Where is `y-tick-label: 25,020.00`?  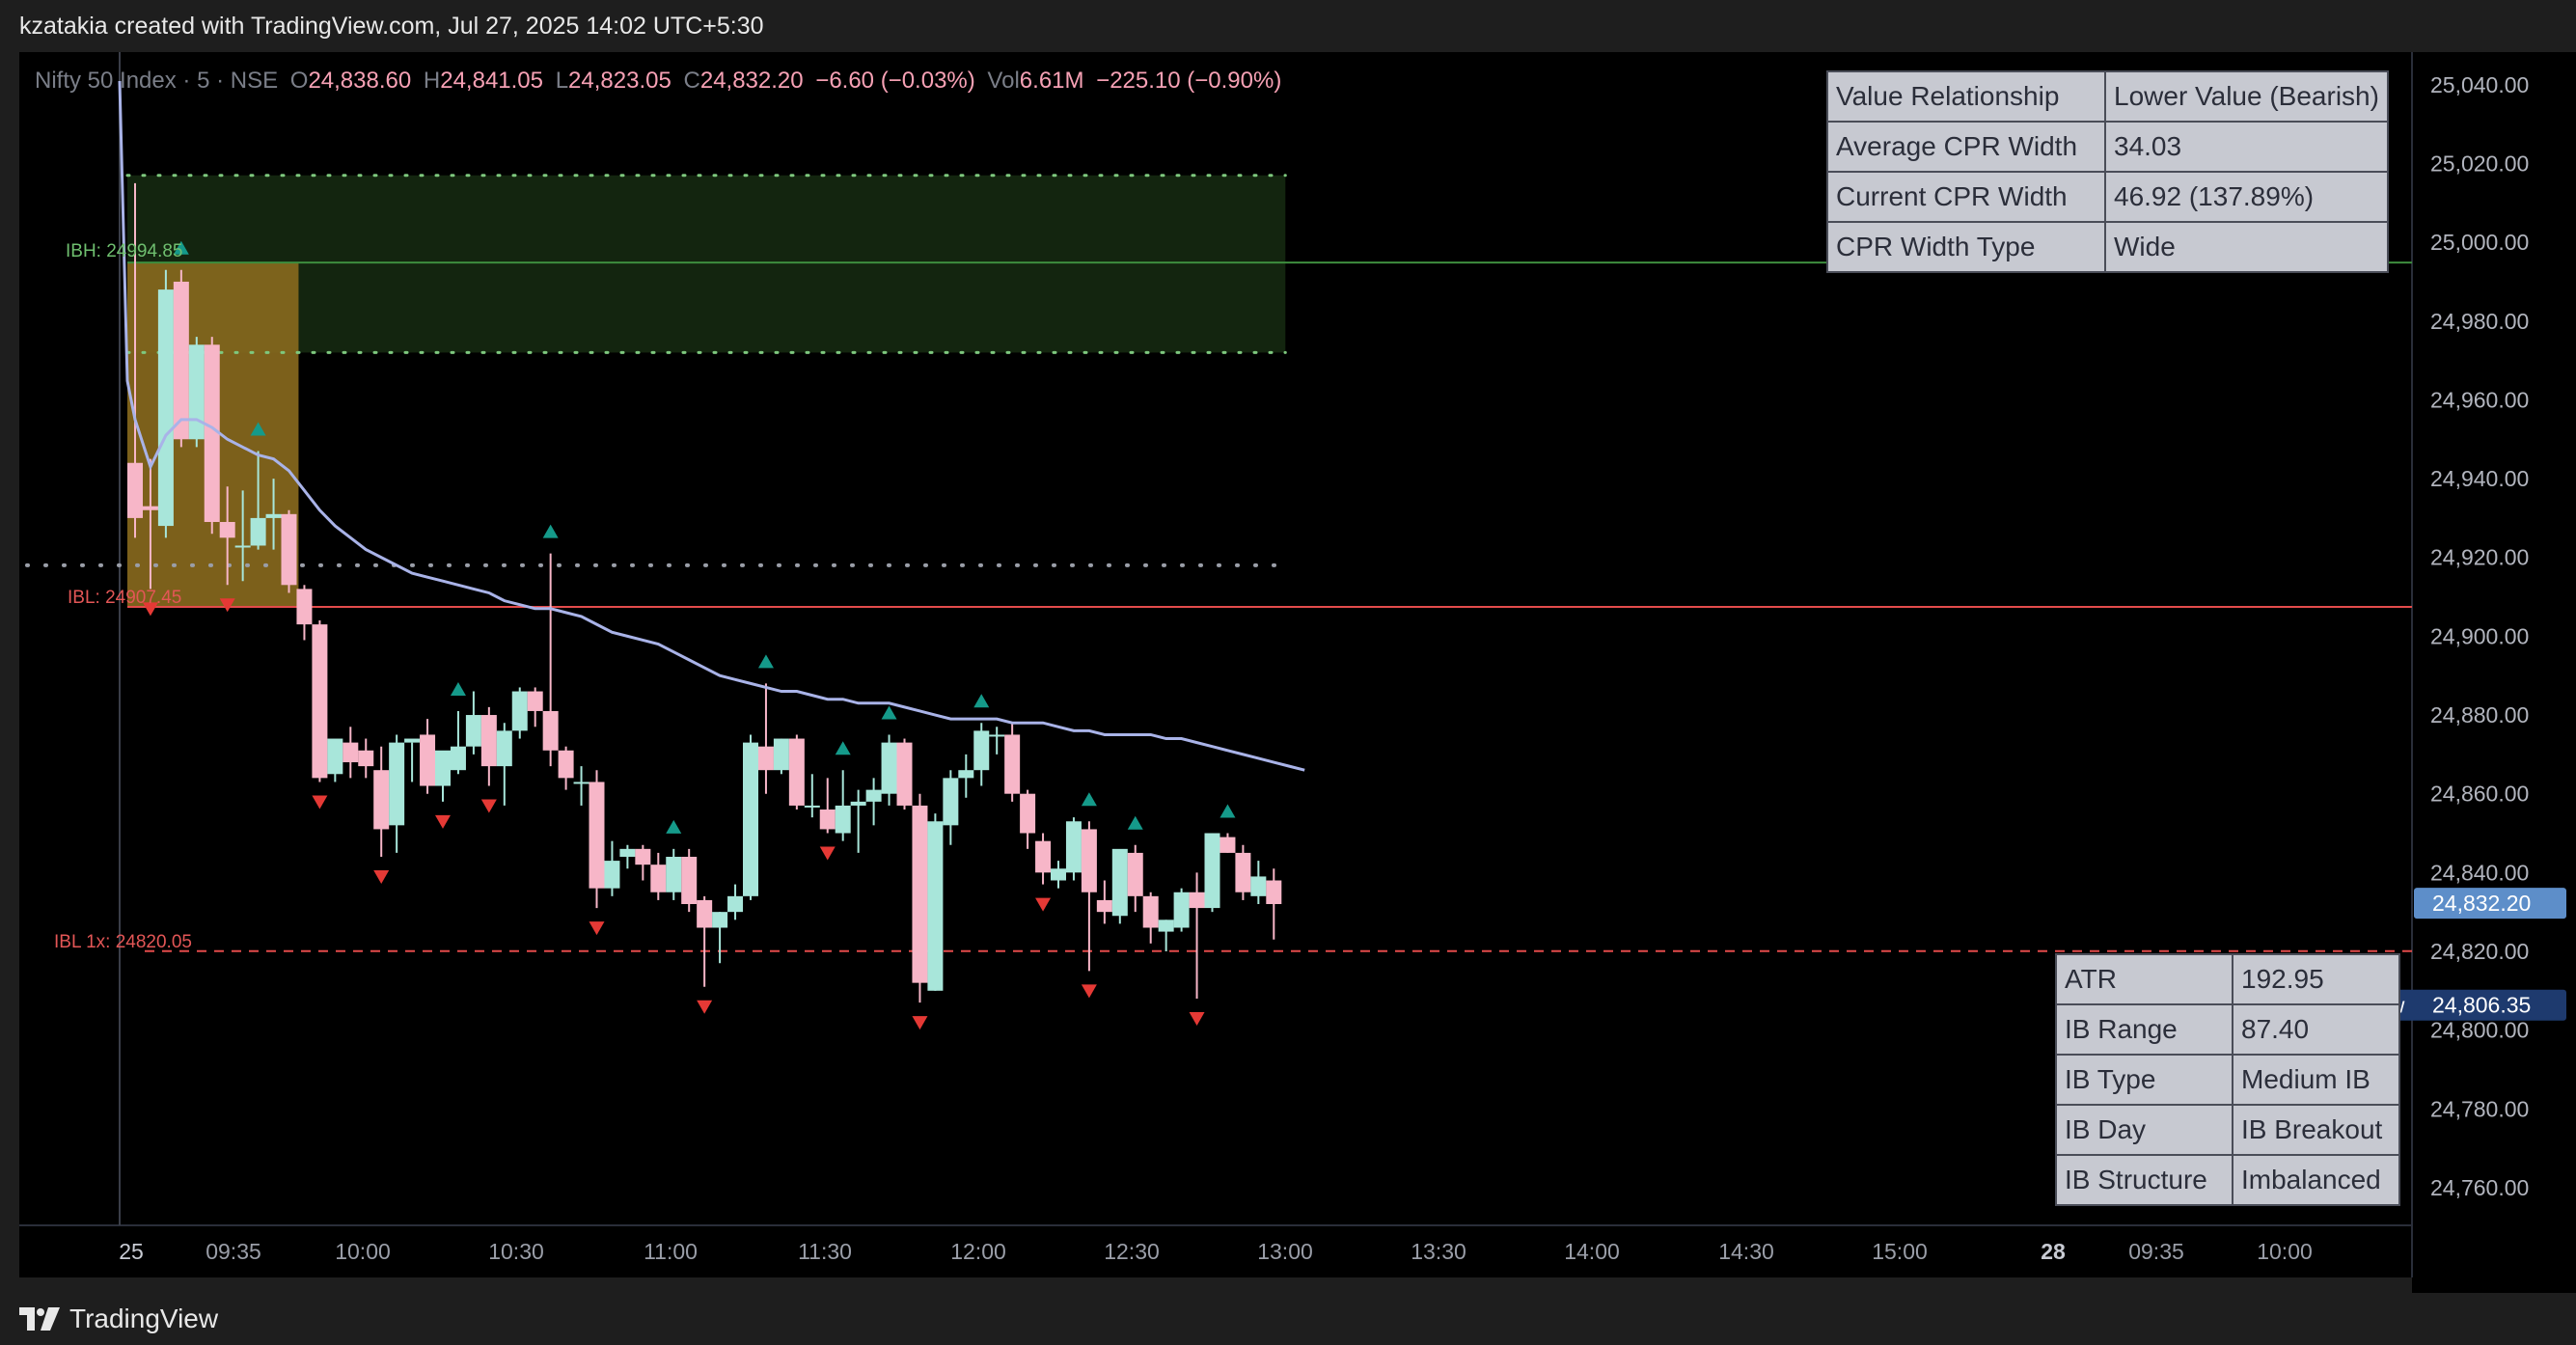
y-tick-label: 25,020.00 is located at coordinates (2479, 164).